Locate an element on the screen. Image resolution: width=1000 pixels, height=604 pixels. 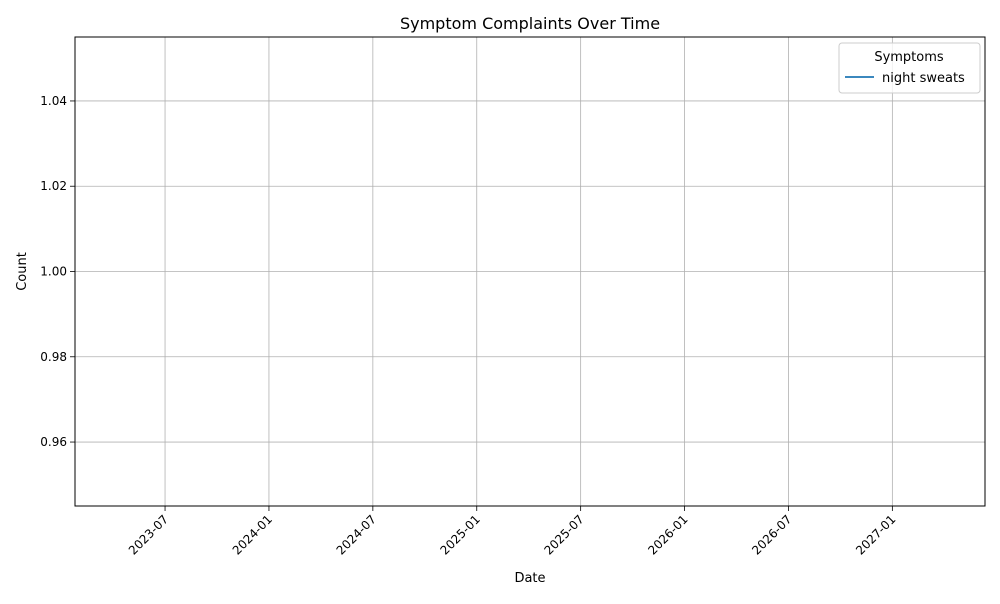
y-tick-label: 0.96 is located at coordinates (53, 442).